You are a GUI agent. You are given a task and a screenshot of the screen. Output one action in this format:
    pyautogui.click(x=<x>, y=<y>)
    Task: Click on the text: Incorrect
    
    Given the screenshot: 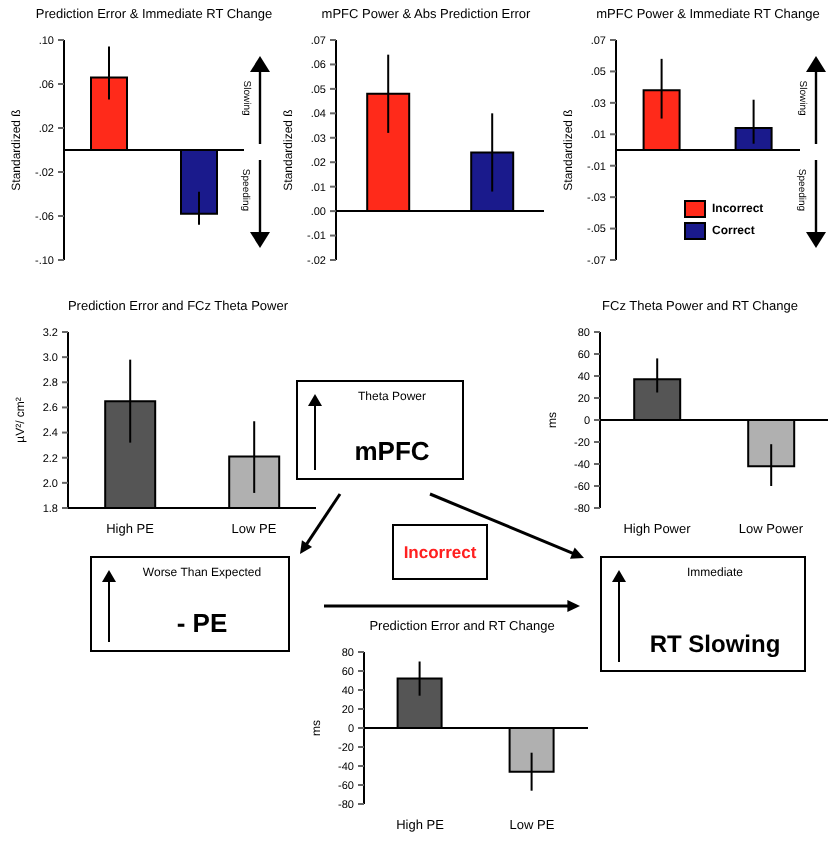 What is the action you would take?
    pyautogui.click(x=440, y=552)
    